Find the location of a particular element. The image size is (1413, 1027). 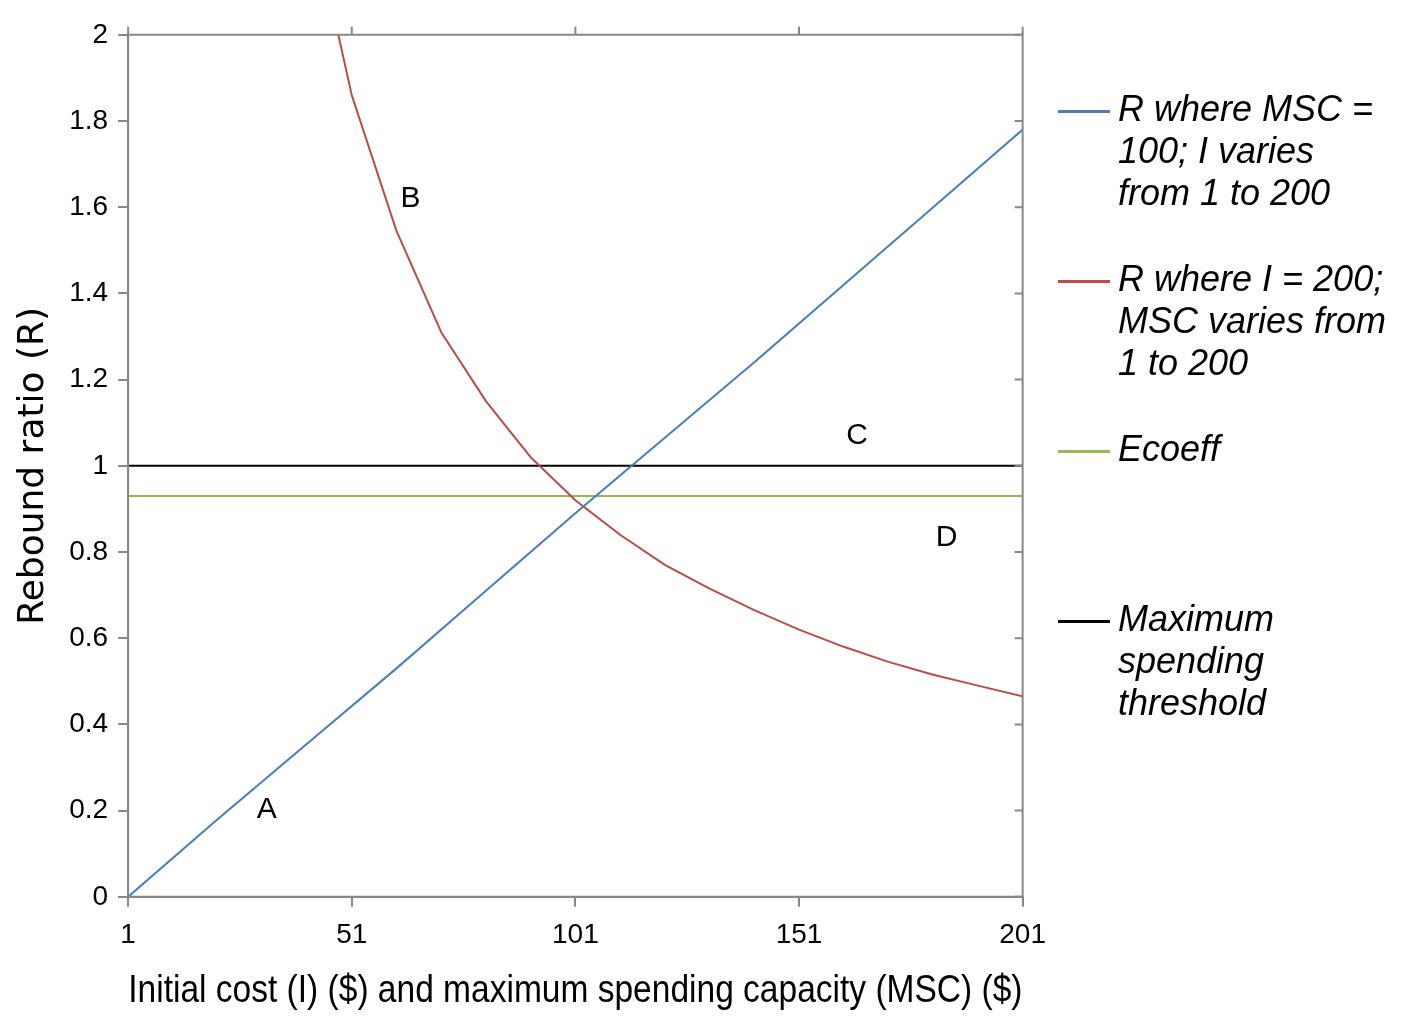

x-tick-label: 151 is located at coordinates (799, 934).